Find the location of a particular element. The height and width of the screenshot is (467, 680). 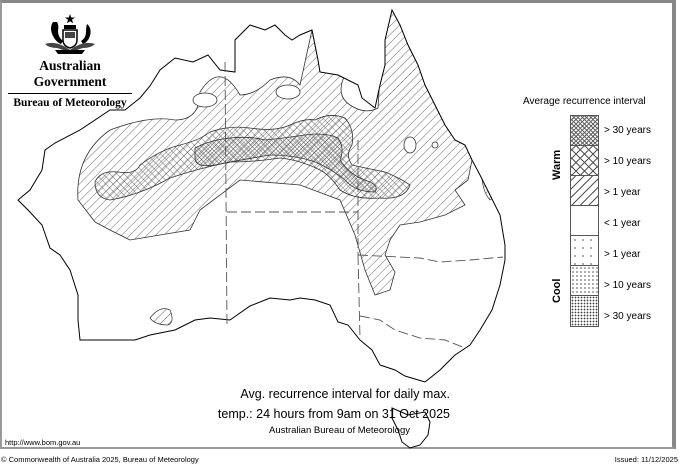

map-caption-line2: temp.: 24 hours from 9am on 31 Oct 2025 is located at coordinates (333, 414).